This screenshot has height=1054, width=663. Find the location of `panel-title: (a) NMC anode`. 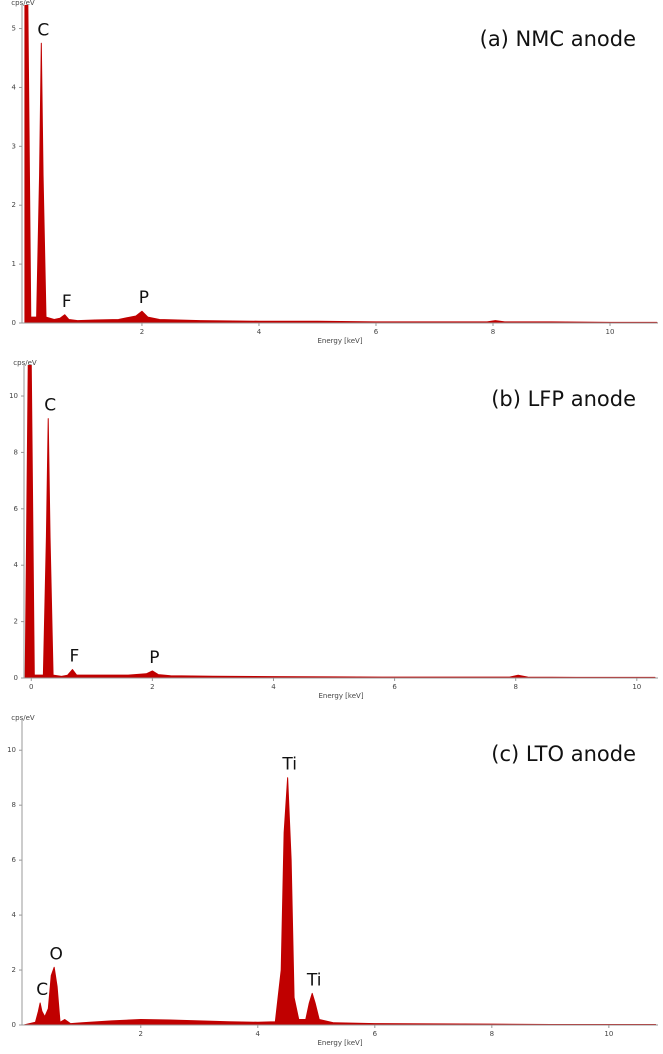

panel-title: (a) NMC anode is located at coordinates (558, 39).